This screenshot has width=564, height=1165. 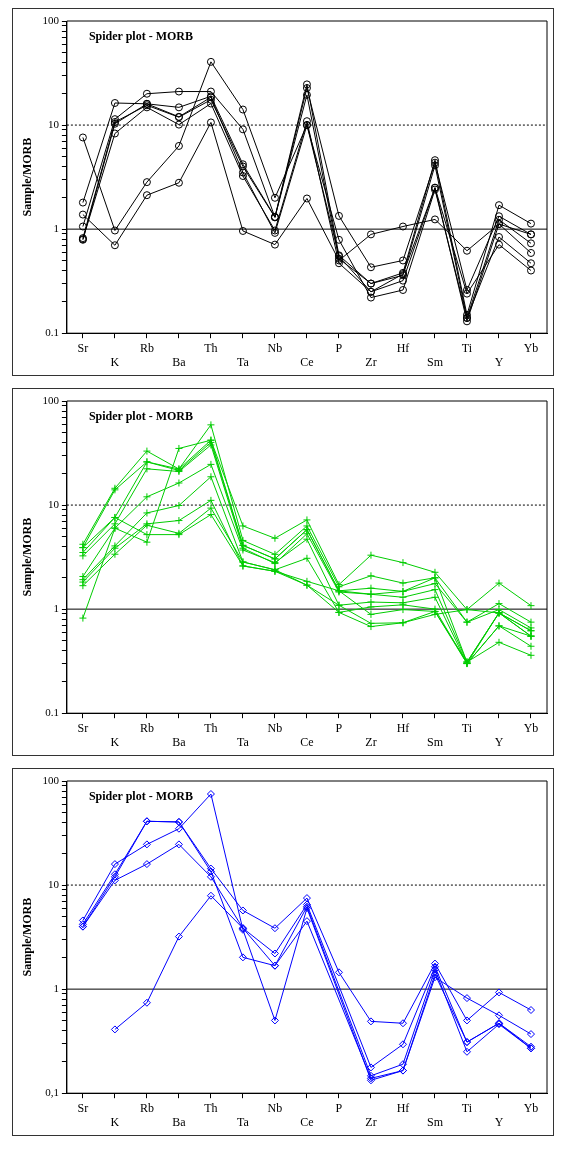 What do you see at coordinates (52, 1092) in the screenshot?
I see `y-tick-label: 0,1` at bounding box center [52, 1092].